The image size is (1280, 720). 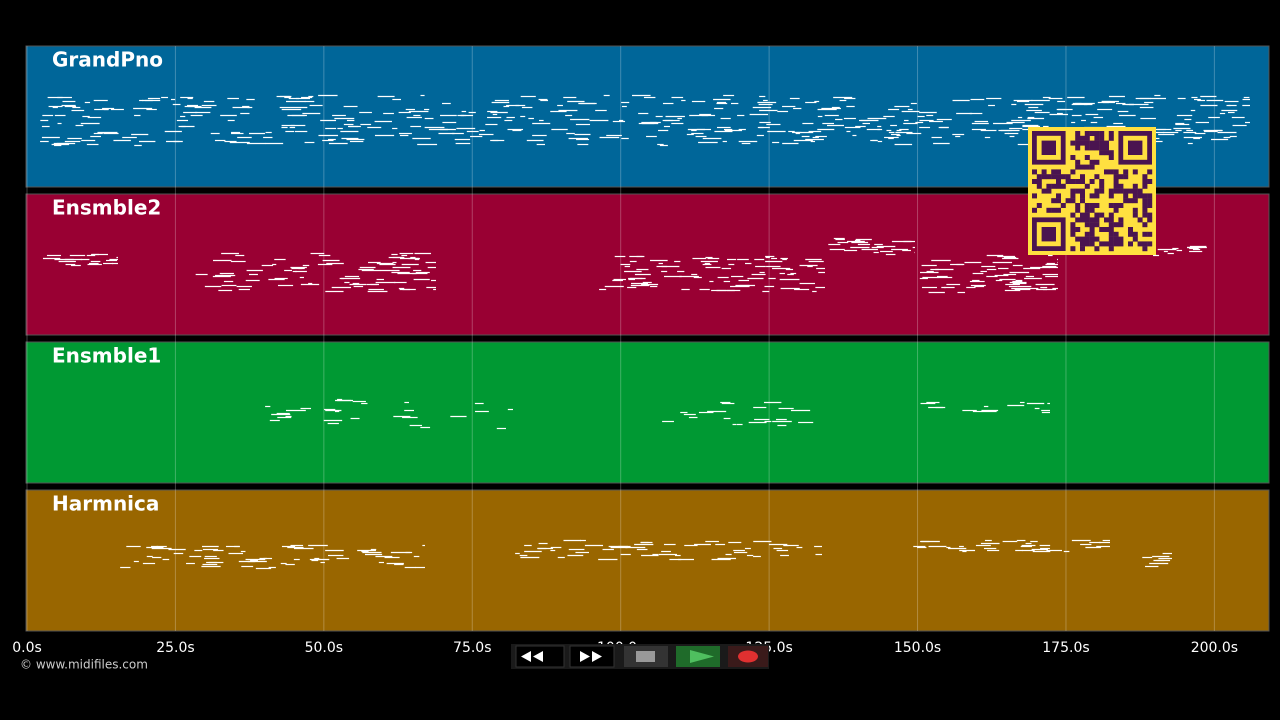 What do you see at coordinates (702, 656) in the screenshot?
I see `play-icon` at bounding box center [702, 656].